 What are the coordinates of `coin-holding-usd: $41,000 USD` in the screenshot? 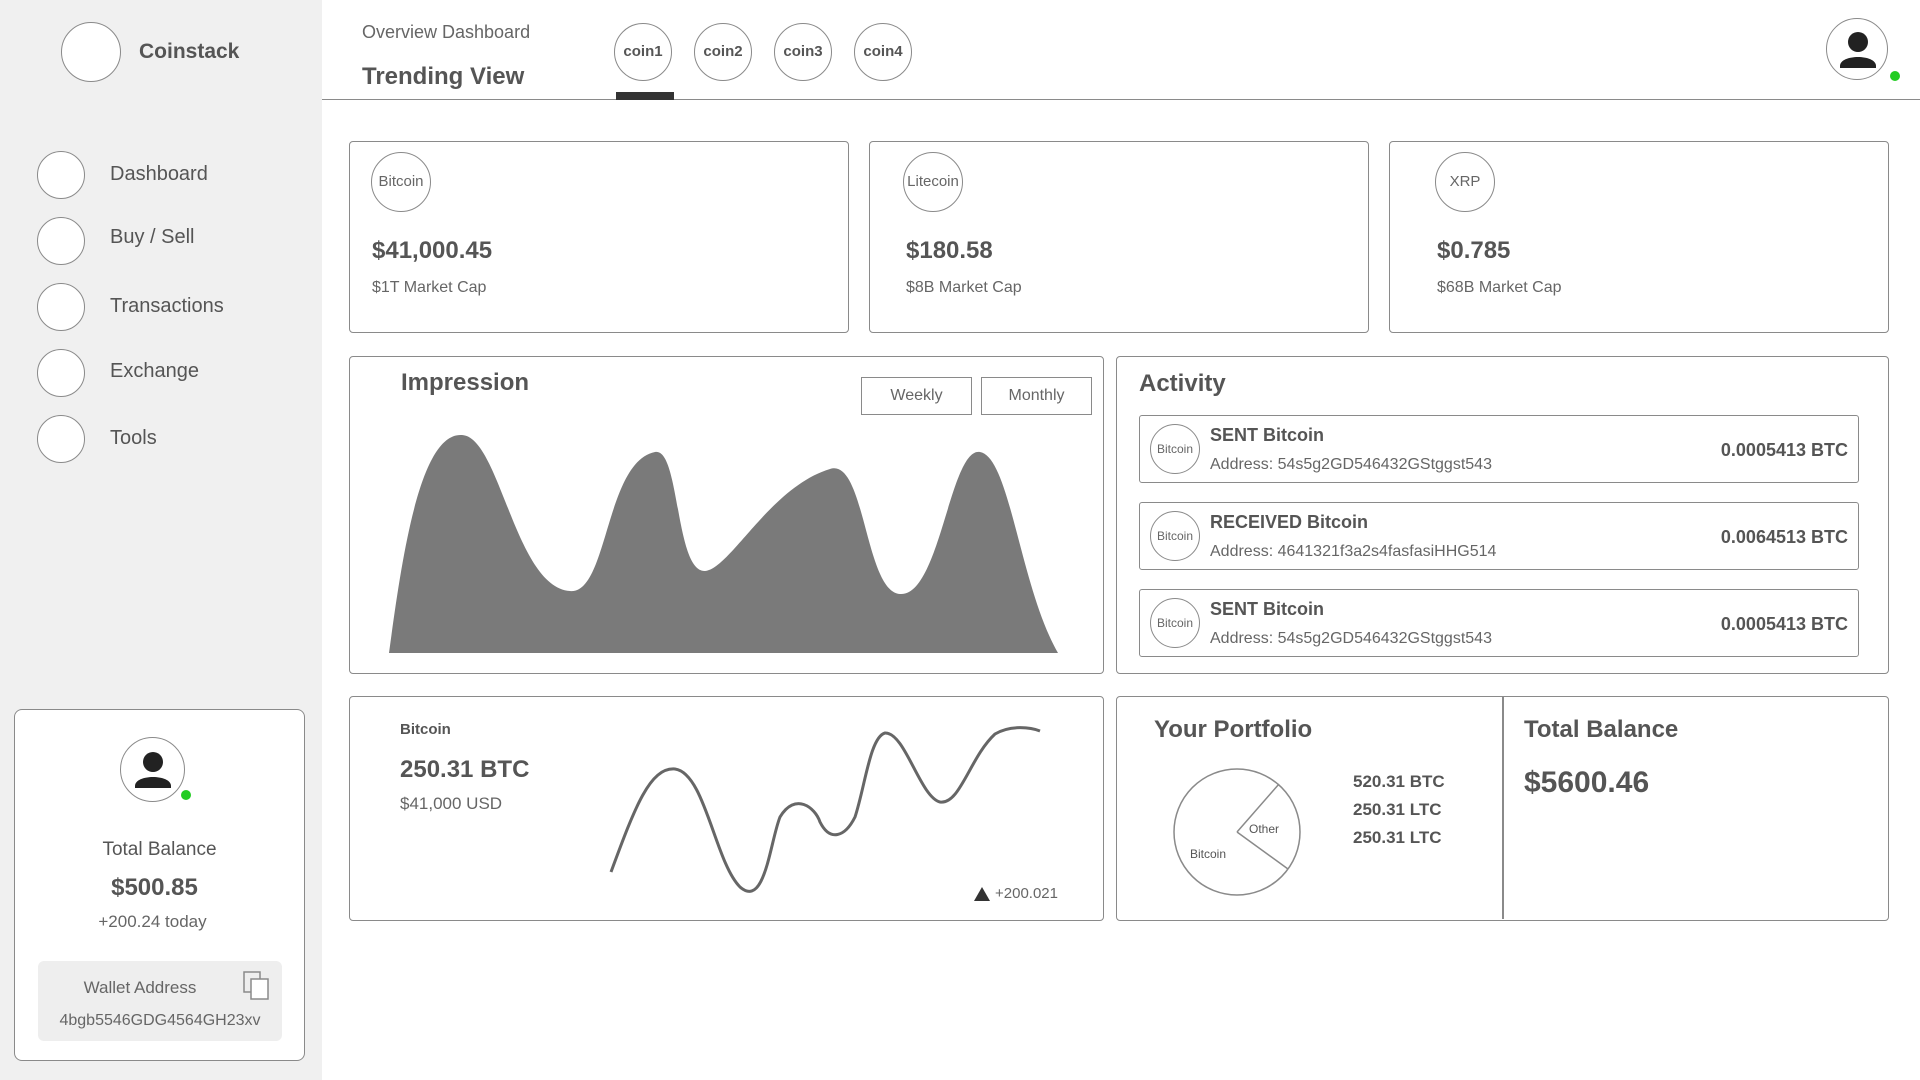 It's located at (451, 803).